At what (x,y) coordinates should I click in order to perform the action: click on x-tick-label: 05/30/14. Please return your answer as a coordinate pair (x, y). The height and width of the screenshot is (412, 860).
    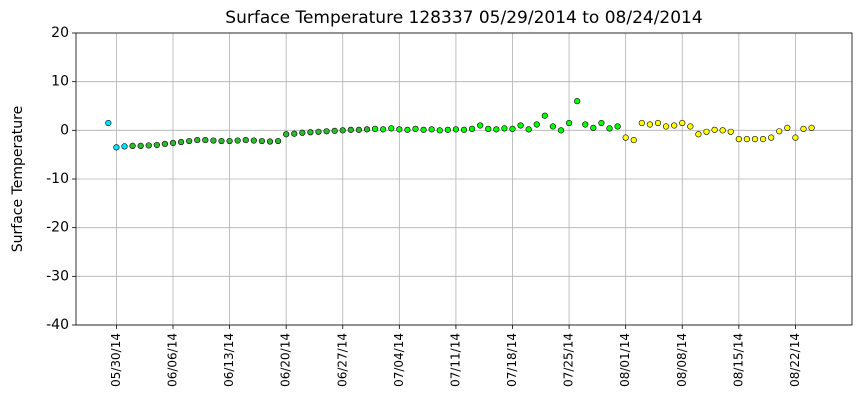
    Looking at the image, I should click on (116, 360).